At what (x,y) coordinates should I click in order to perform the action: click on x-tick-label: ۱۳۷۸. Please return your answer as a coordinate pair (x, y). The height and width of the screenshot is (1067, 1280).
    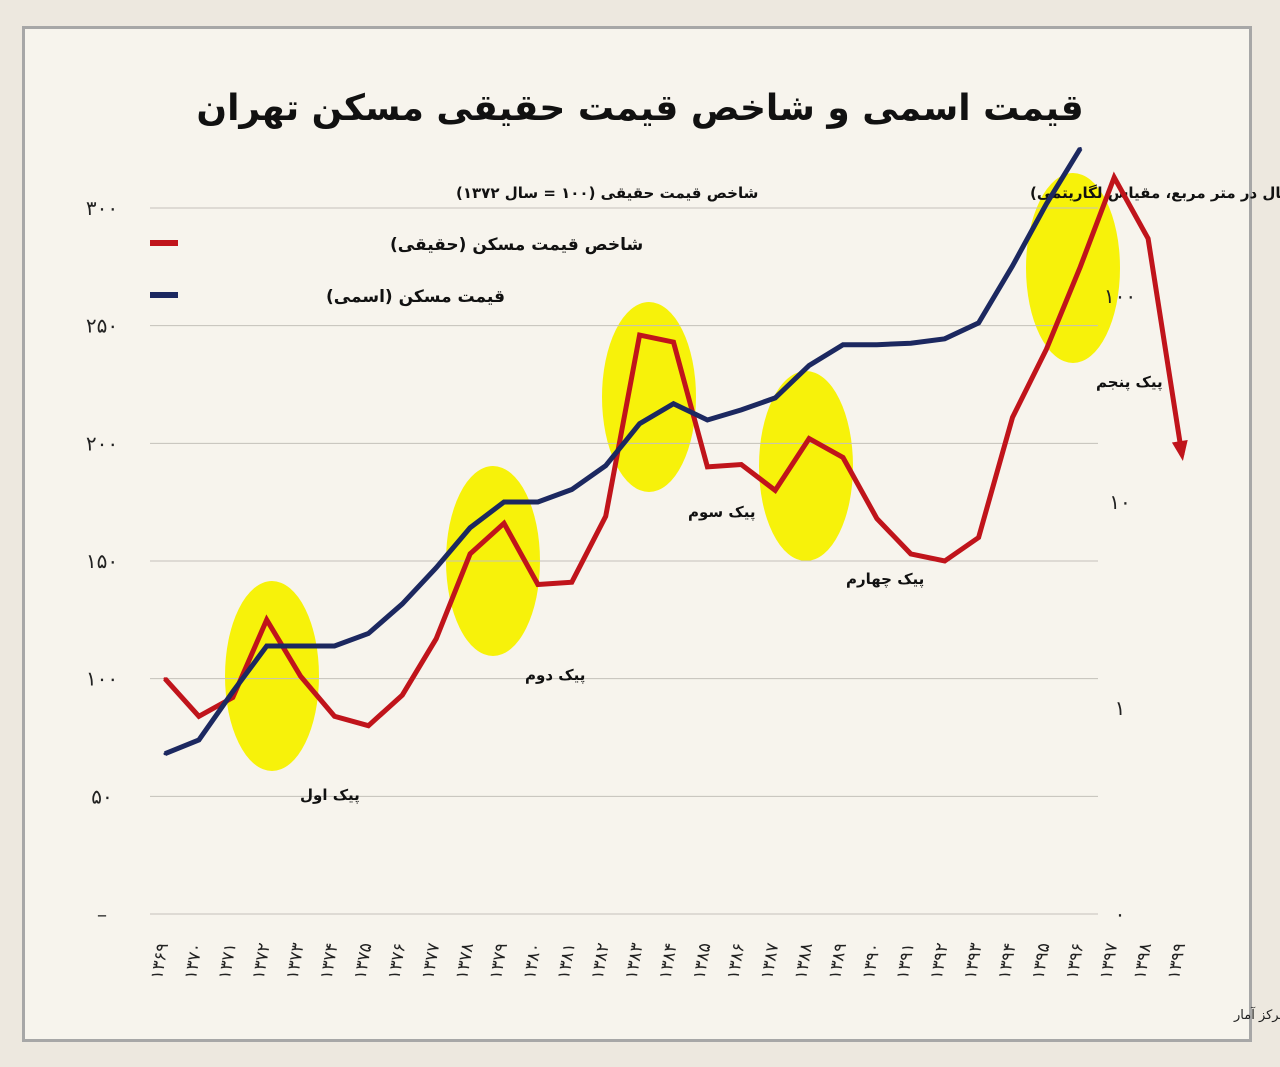
    Looking at the image, I should click on (465, 960).